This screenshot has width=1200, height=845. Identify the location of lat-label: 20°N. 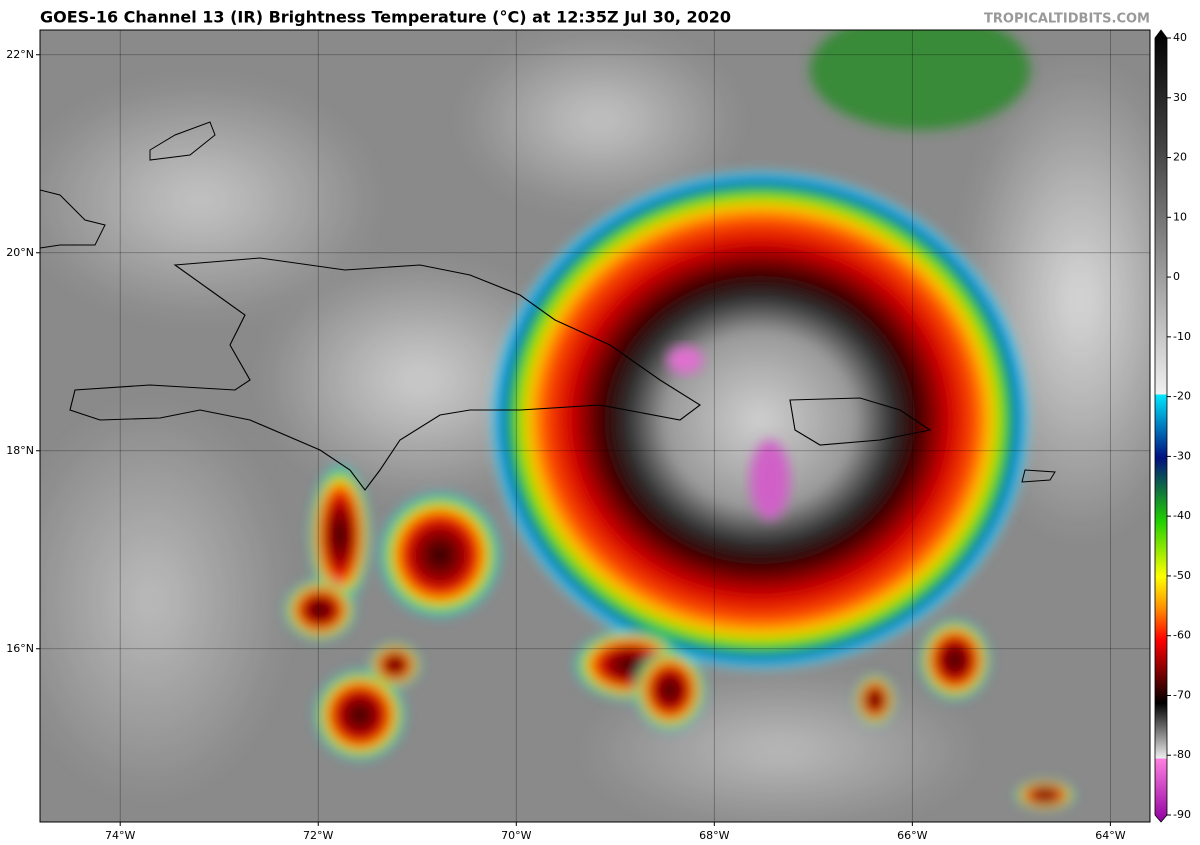
(20, 252).